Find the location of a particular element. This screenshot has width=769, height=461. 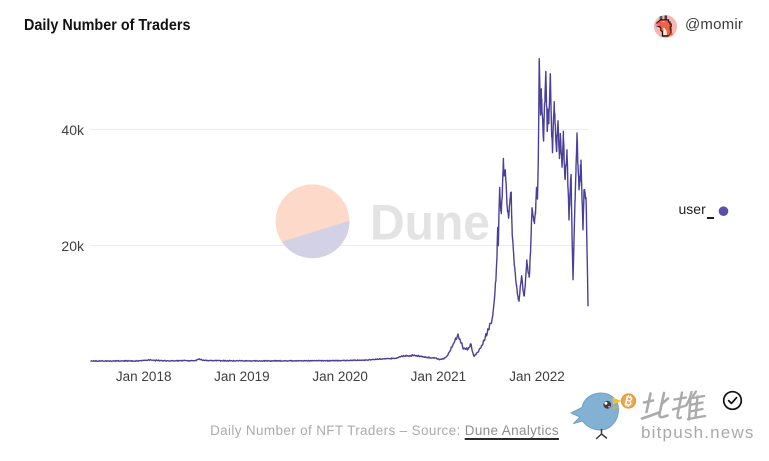

svg-text: Dune is located at coordinates (430, 223).